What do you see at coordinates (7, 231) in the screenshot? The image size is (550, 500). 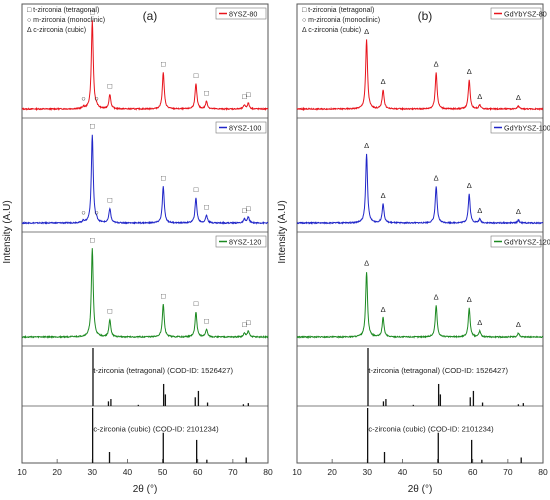 I see `y-axis-label-left: Intensity (A.U)` at bounding box center [7, 231].